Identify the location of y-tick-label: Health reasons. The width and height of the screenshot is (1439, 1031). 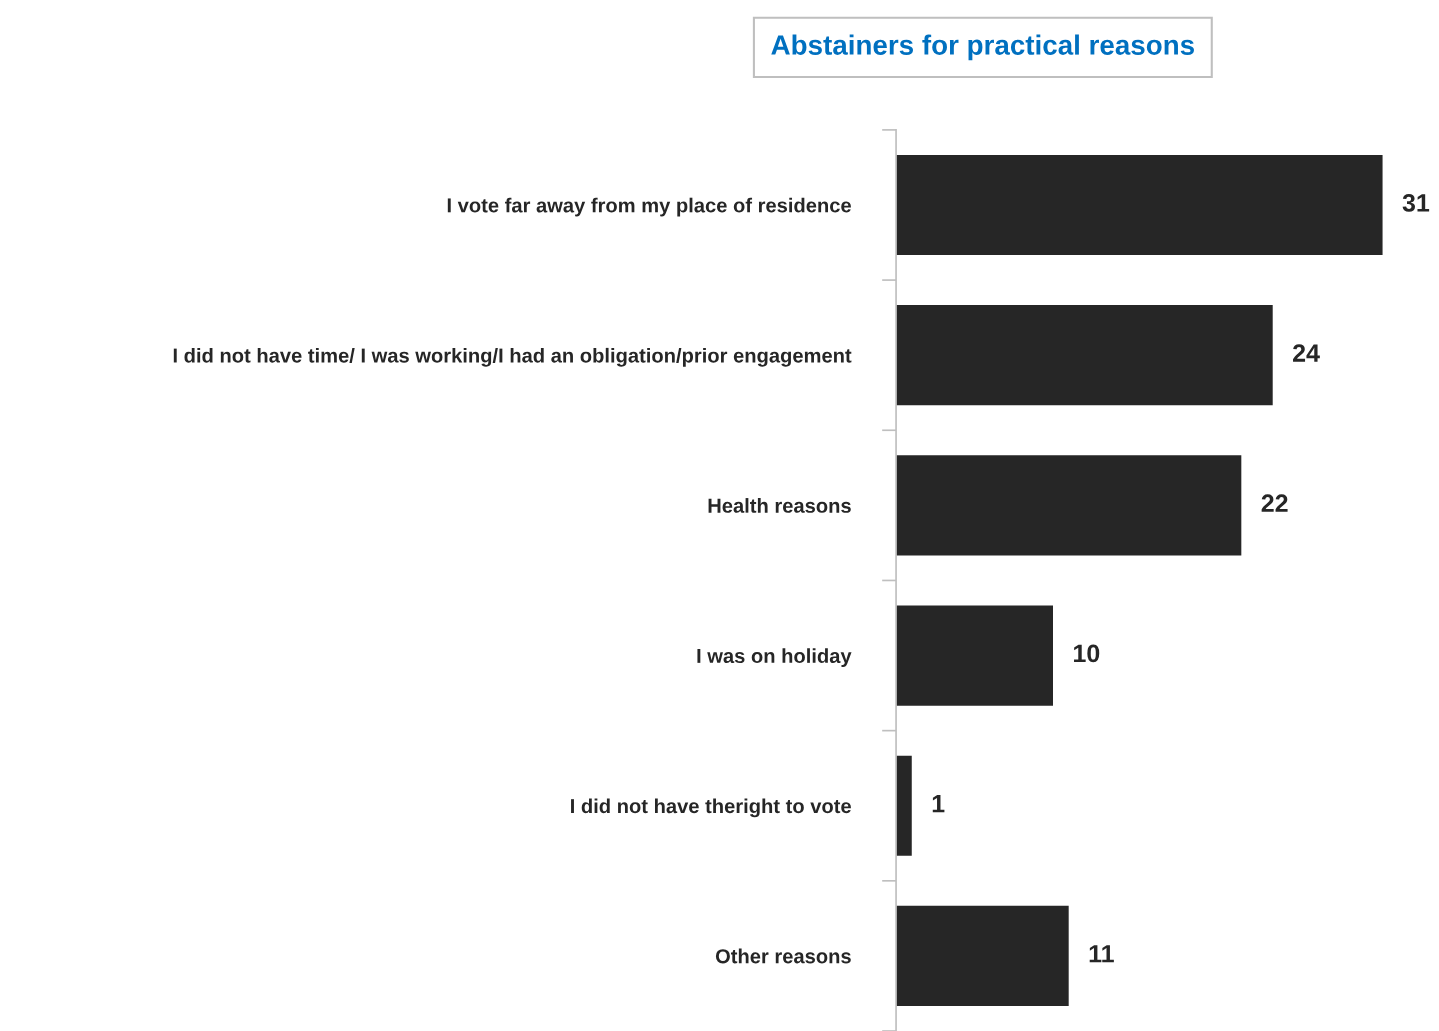
(779, 505).